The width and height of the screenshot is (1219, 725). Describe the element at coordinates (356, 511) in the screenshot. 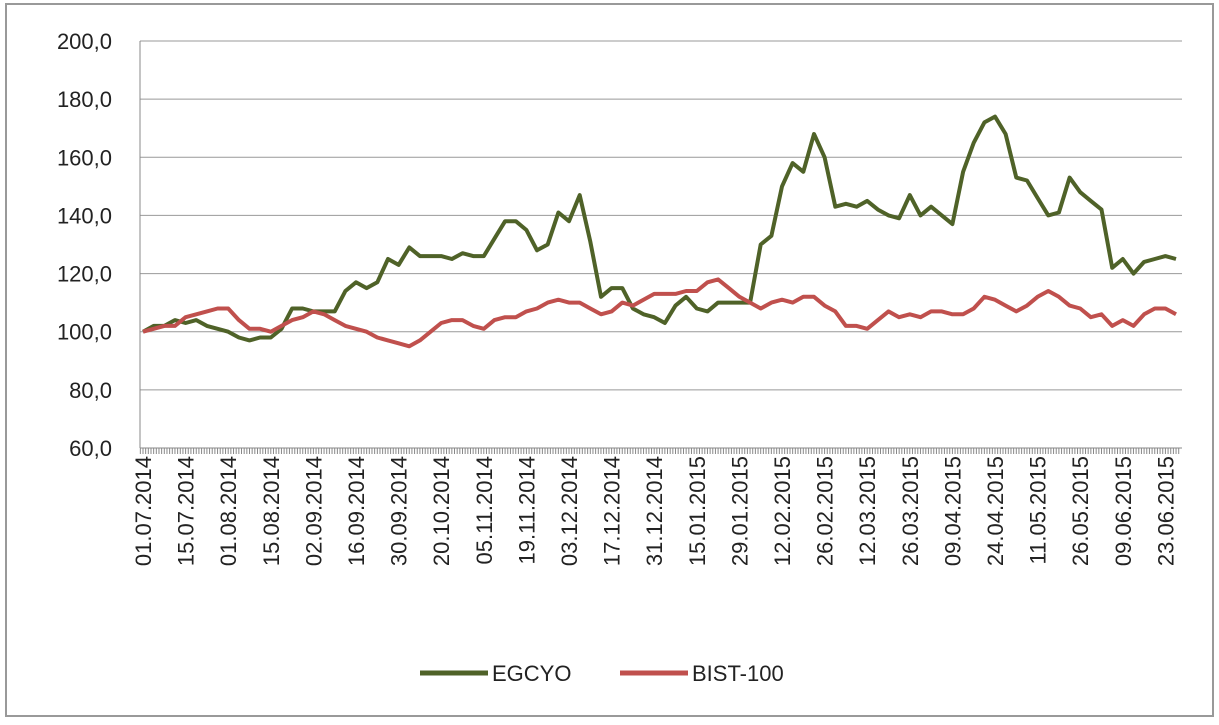

I see `x-tick-label: 16.09.2014` at that location.